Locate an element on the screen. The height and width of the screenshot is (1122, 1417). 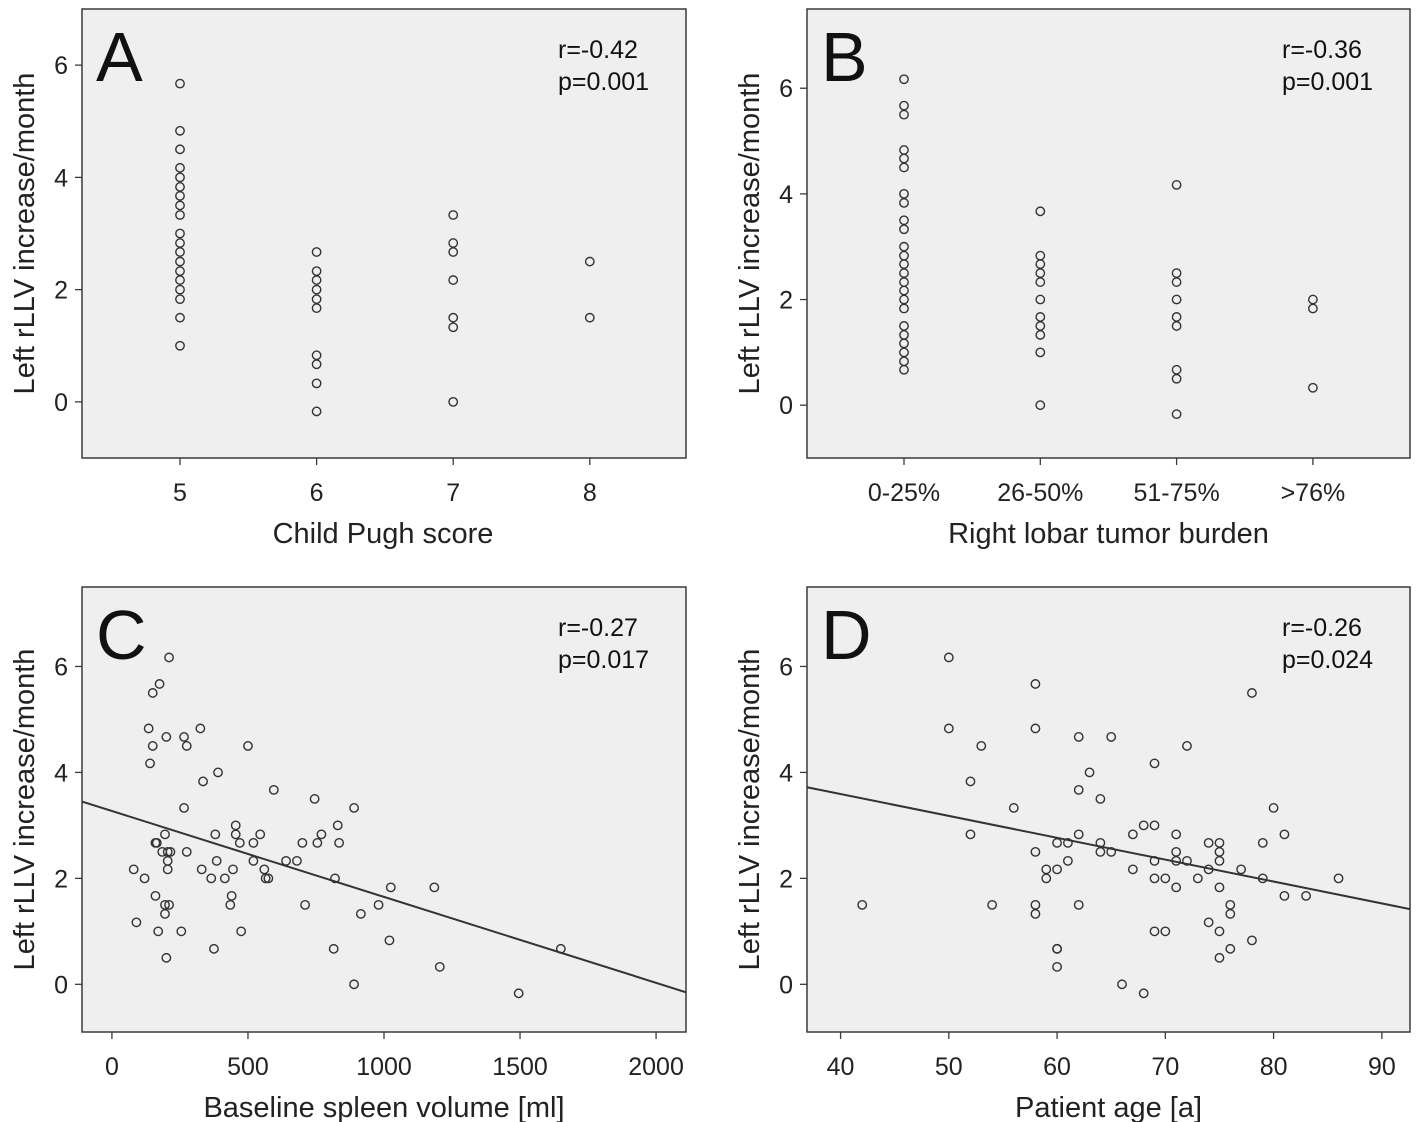
x-tick-label: 60 is located at coordinates (1057, 1067).